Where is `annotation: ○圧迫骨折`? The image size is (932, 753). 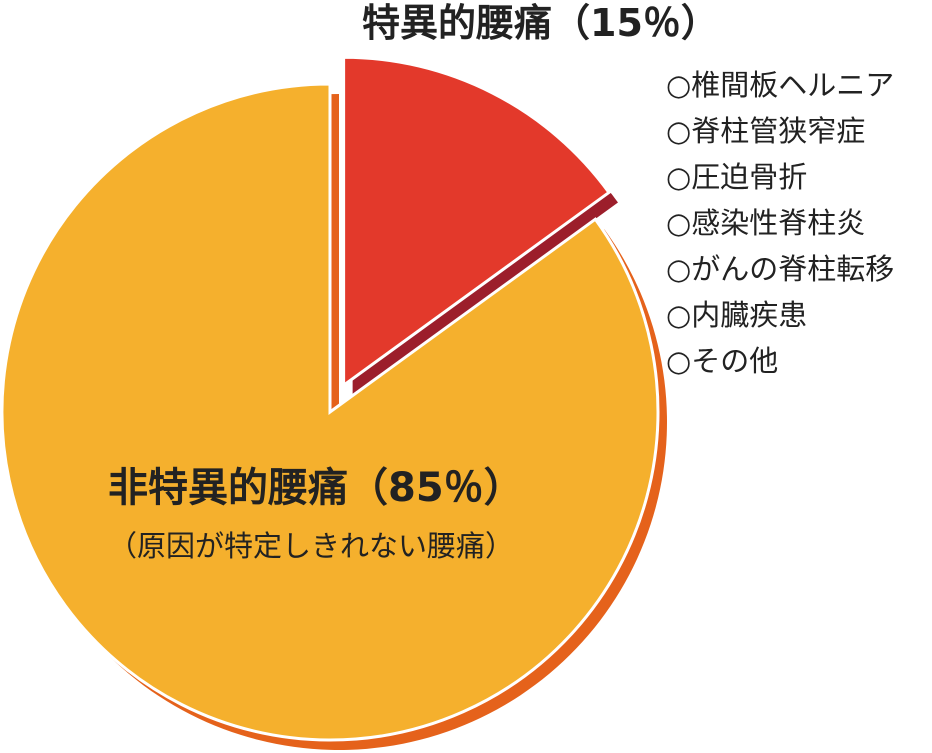
annotation: ○圧迫骨折 is located at coordinates (736, 177).